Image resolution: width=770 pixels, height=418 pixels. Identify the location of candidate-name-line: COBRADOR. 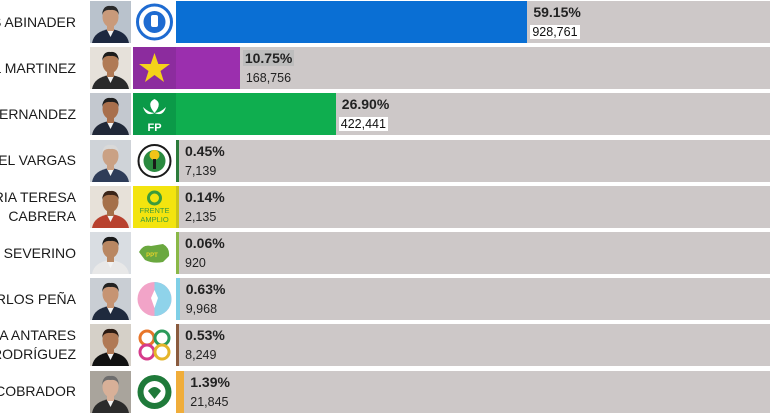
(38, 391).